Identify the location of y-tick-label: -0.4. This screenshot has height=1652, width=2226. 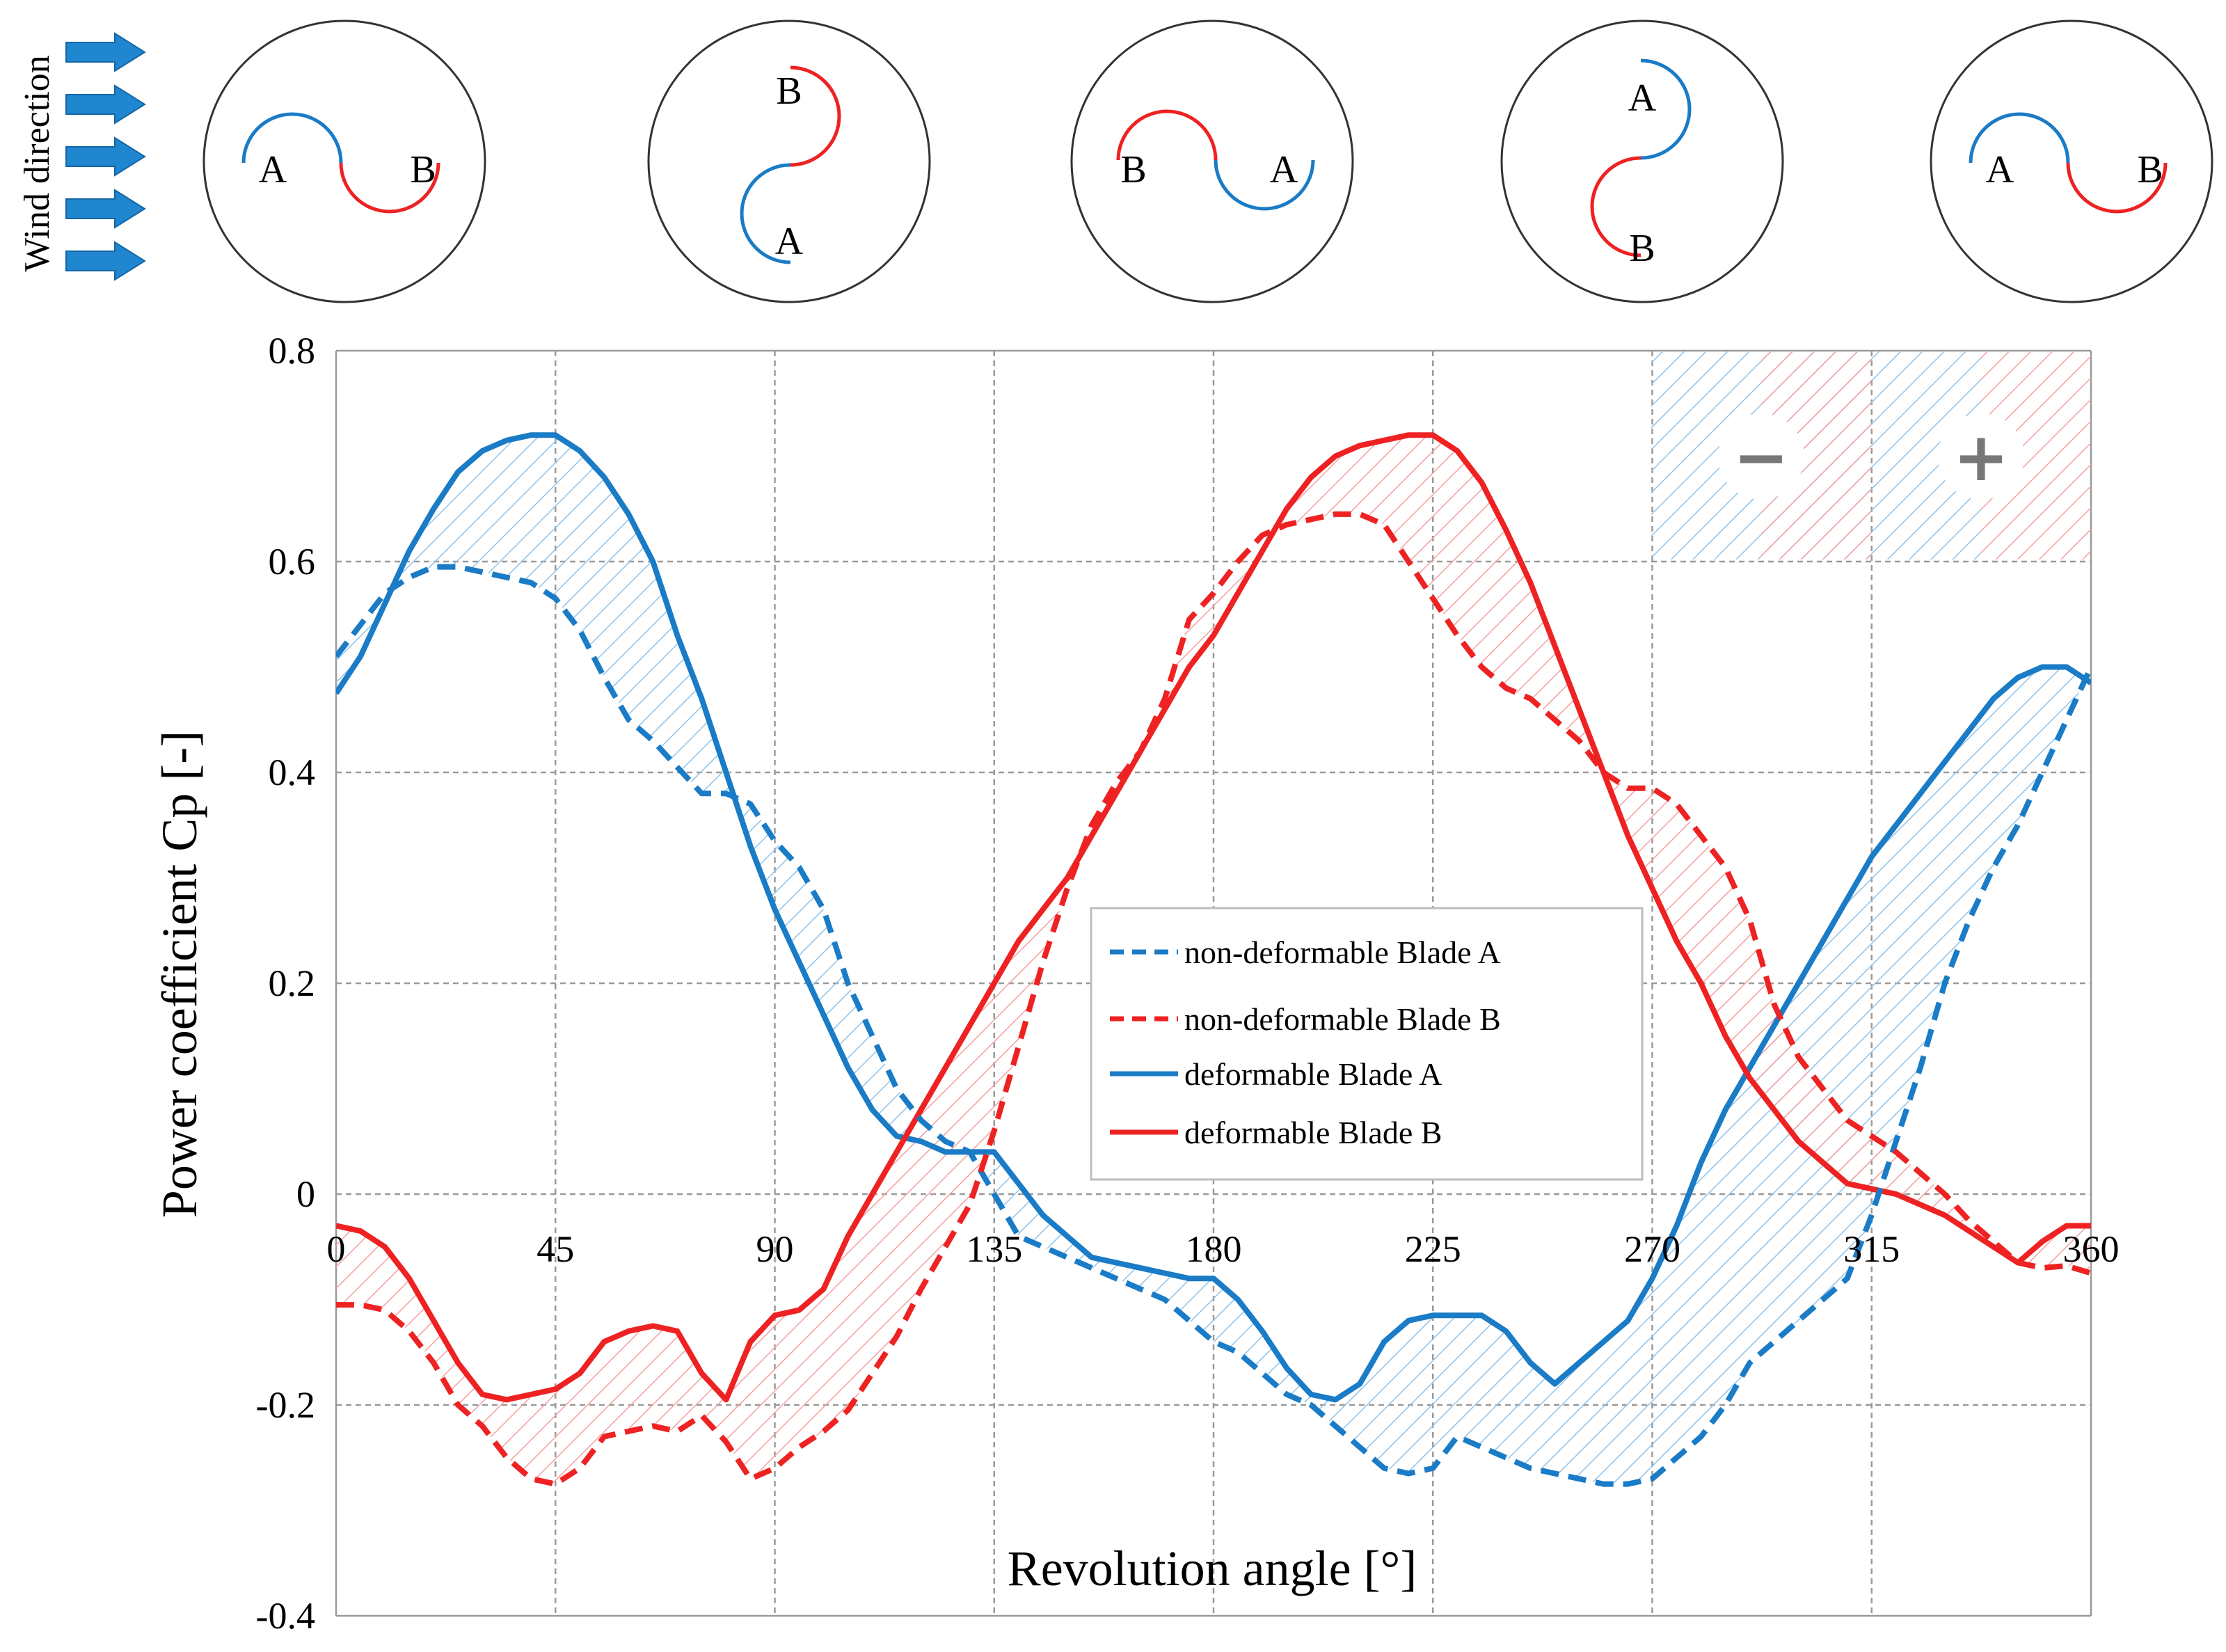
(285, 1616).